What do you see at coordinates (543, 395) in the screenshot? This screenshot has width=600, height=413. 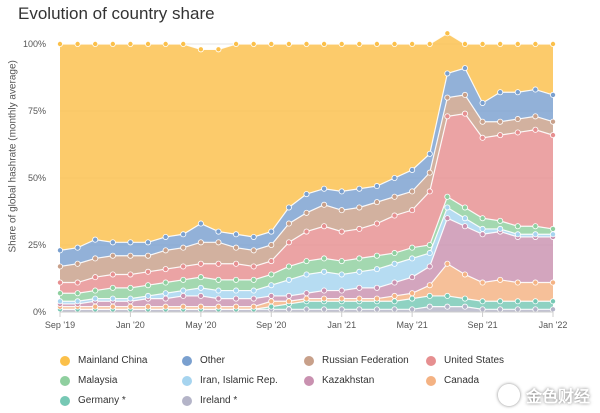 I see `watermark: 金色财经` at bounding box center [543, 395].